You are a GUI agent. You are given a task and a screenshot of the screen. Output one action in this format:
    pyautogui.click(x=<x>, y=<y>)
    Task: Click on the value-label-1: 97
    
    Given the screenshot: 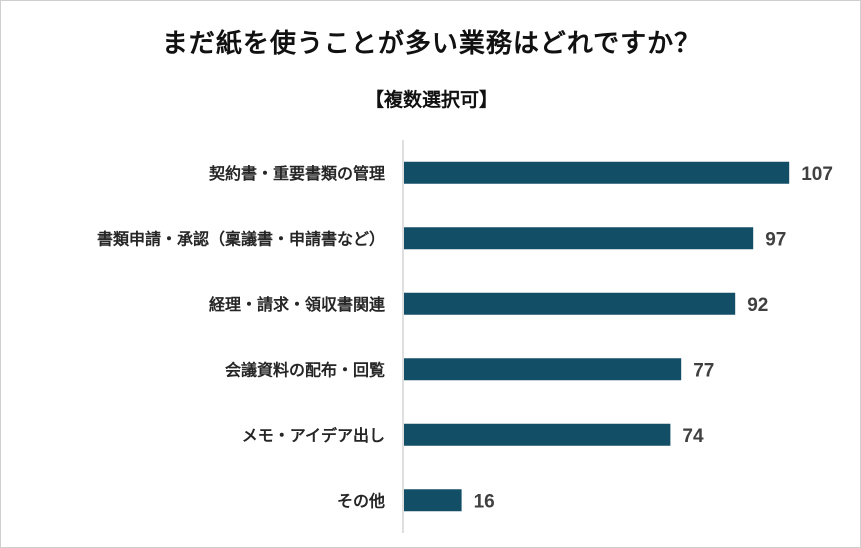 What is the action you would take?
    pyautogui.click(x=775, y=239)
    